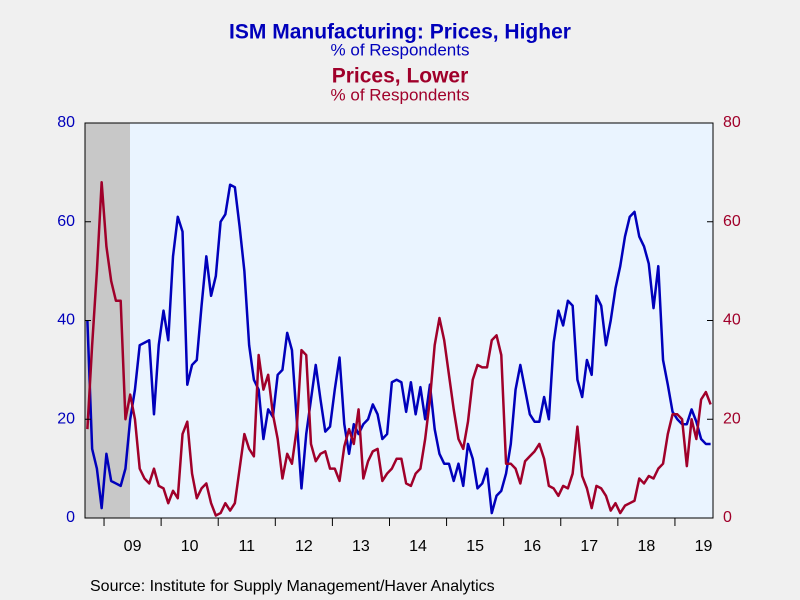 The height and width of the screenshot is (600, 800). What do you see at coordinates (66, 122) in the screenshot?
I see `y-tick-label: 80` at bounding box center [66, 122].